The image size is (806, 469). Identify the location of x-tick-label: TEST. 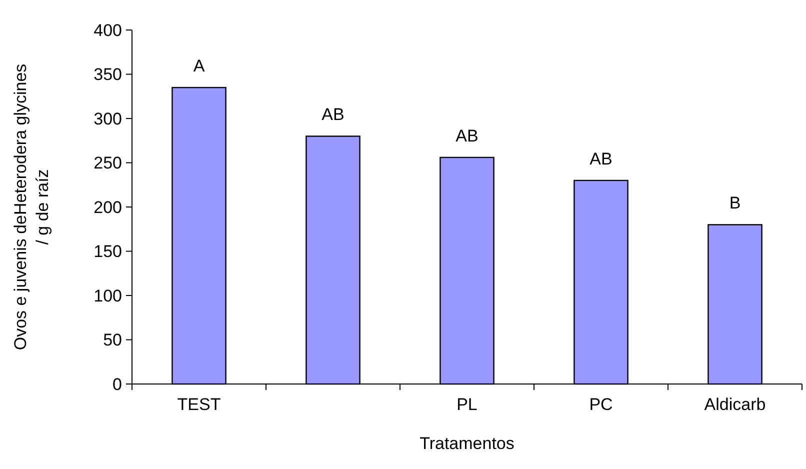
(199, 404).